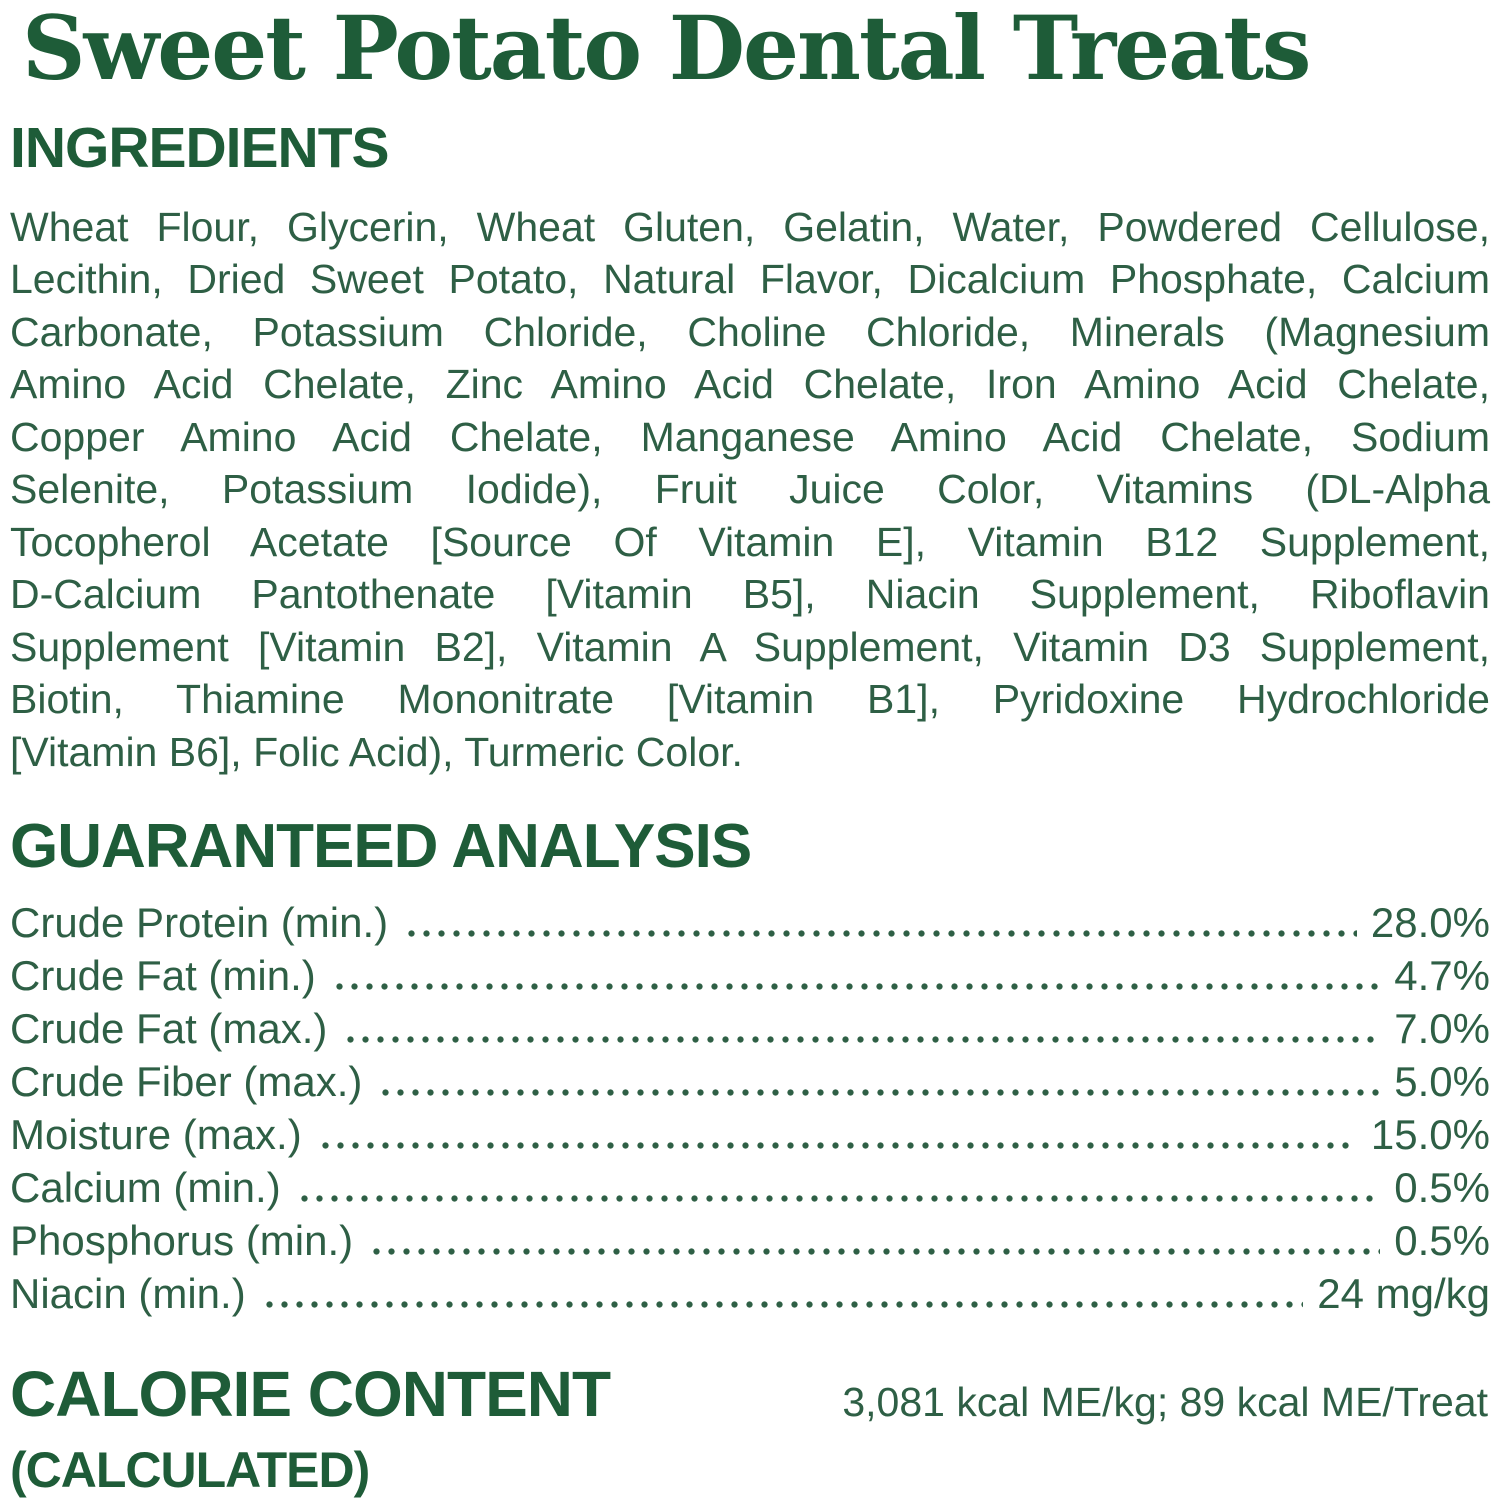 The width and height of the screenshot is (1500, 1498). I want to click on analysis-row: Crude Protein (min.) 28.0%, so click(750, 922).